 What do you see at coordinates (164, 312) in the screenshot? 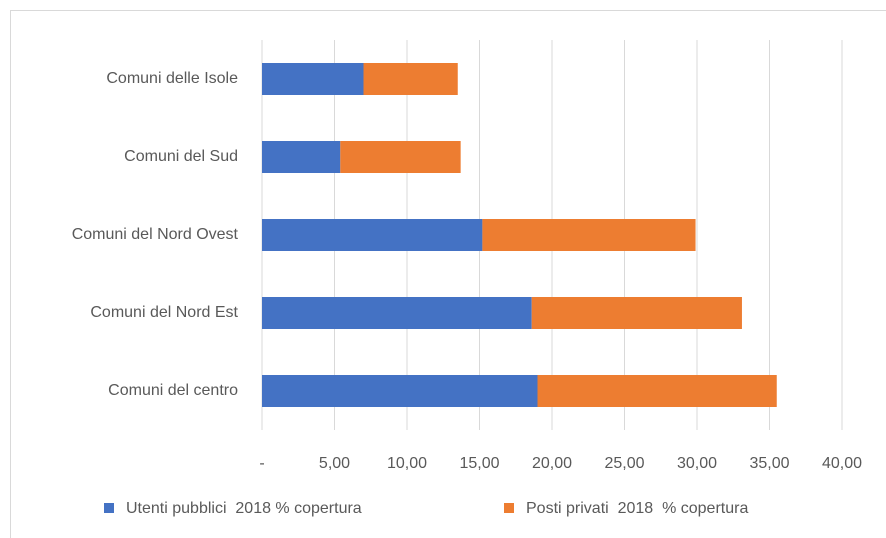
I see `y-tick-label: Comuni del Nord Est` at bounding box center [164, 312].